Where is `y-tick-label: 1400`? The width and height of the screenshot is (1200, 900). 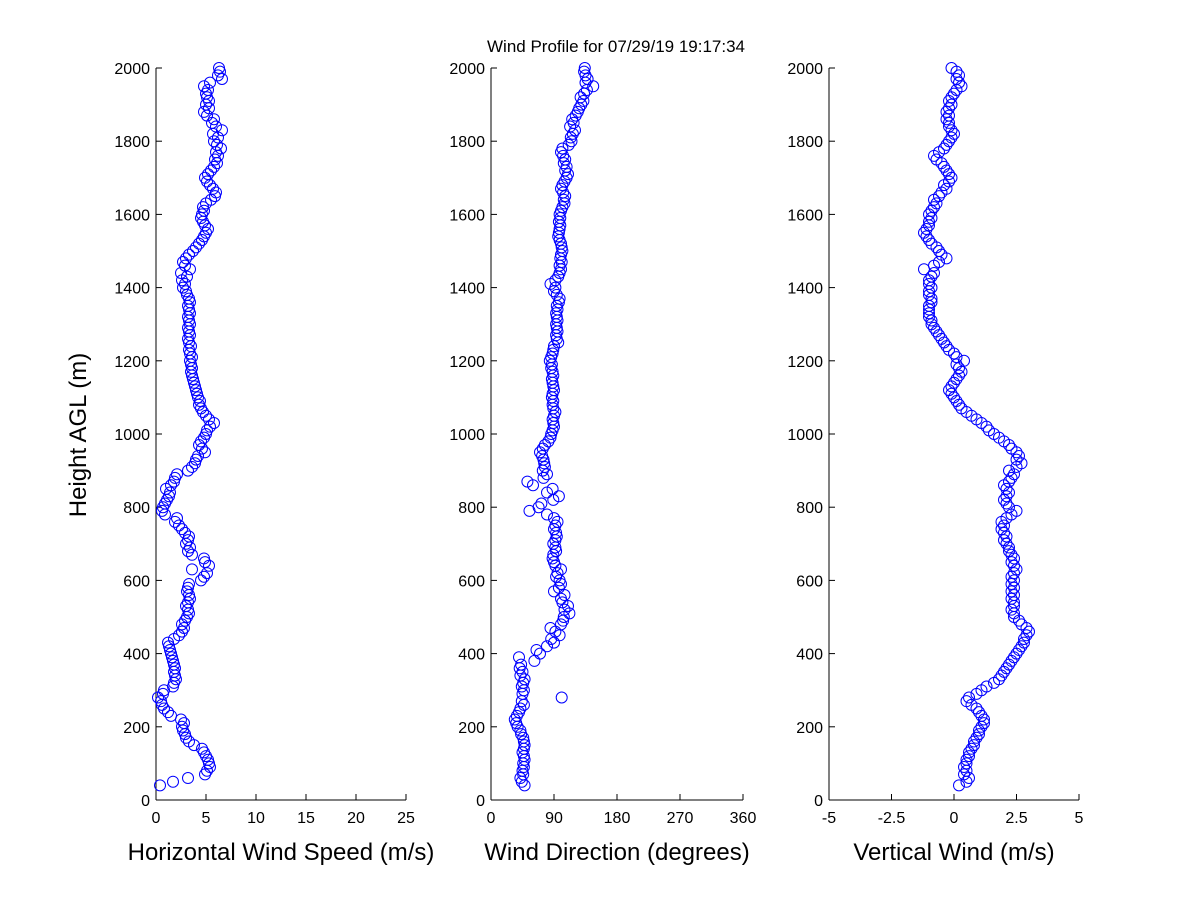
y-tick-label: 1400 is located at coordinates (467, 289).